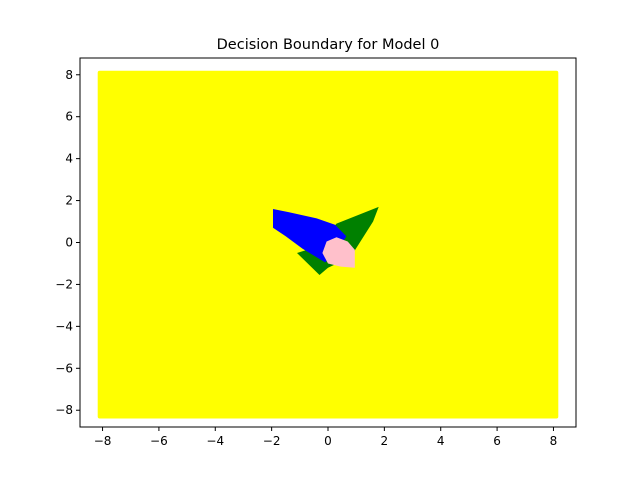 The height and width of the screenshot is (480, 640). I want to click on y-axis: −8 −6 −4 −2 0 2 4 6 8, so click(67, 242).